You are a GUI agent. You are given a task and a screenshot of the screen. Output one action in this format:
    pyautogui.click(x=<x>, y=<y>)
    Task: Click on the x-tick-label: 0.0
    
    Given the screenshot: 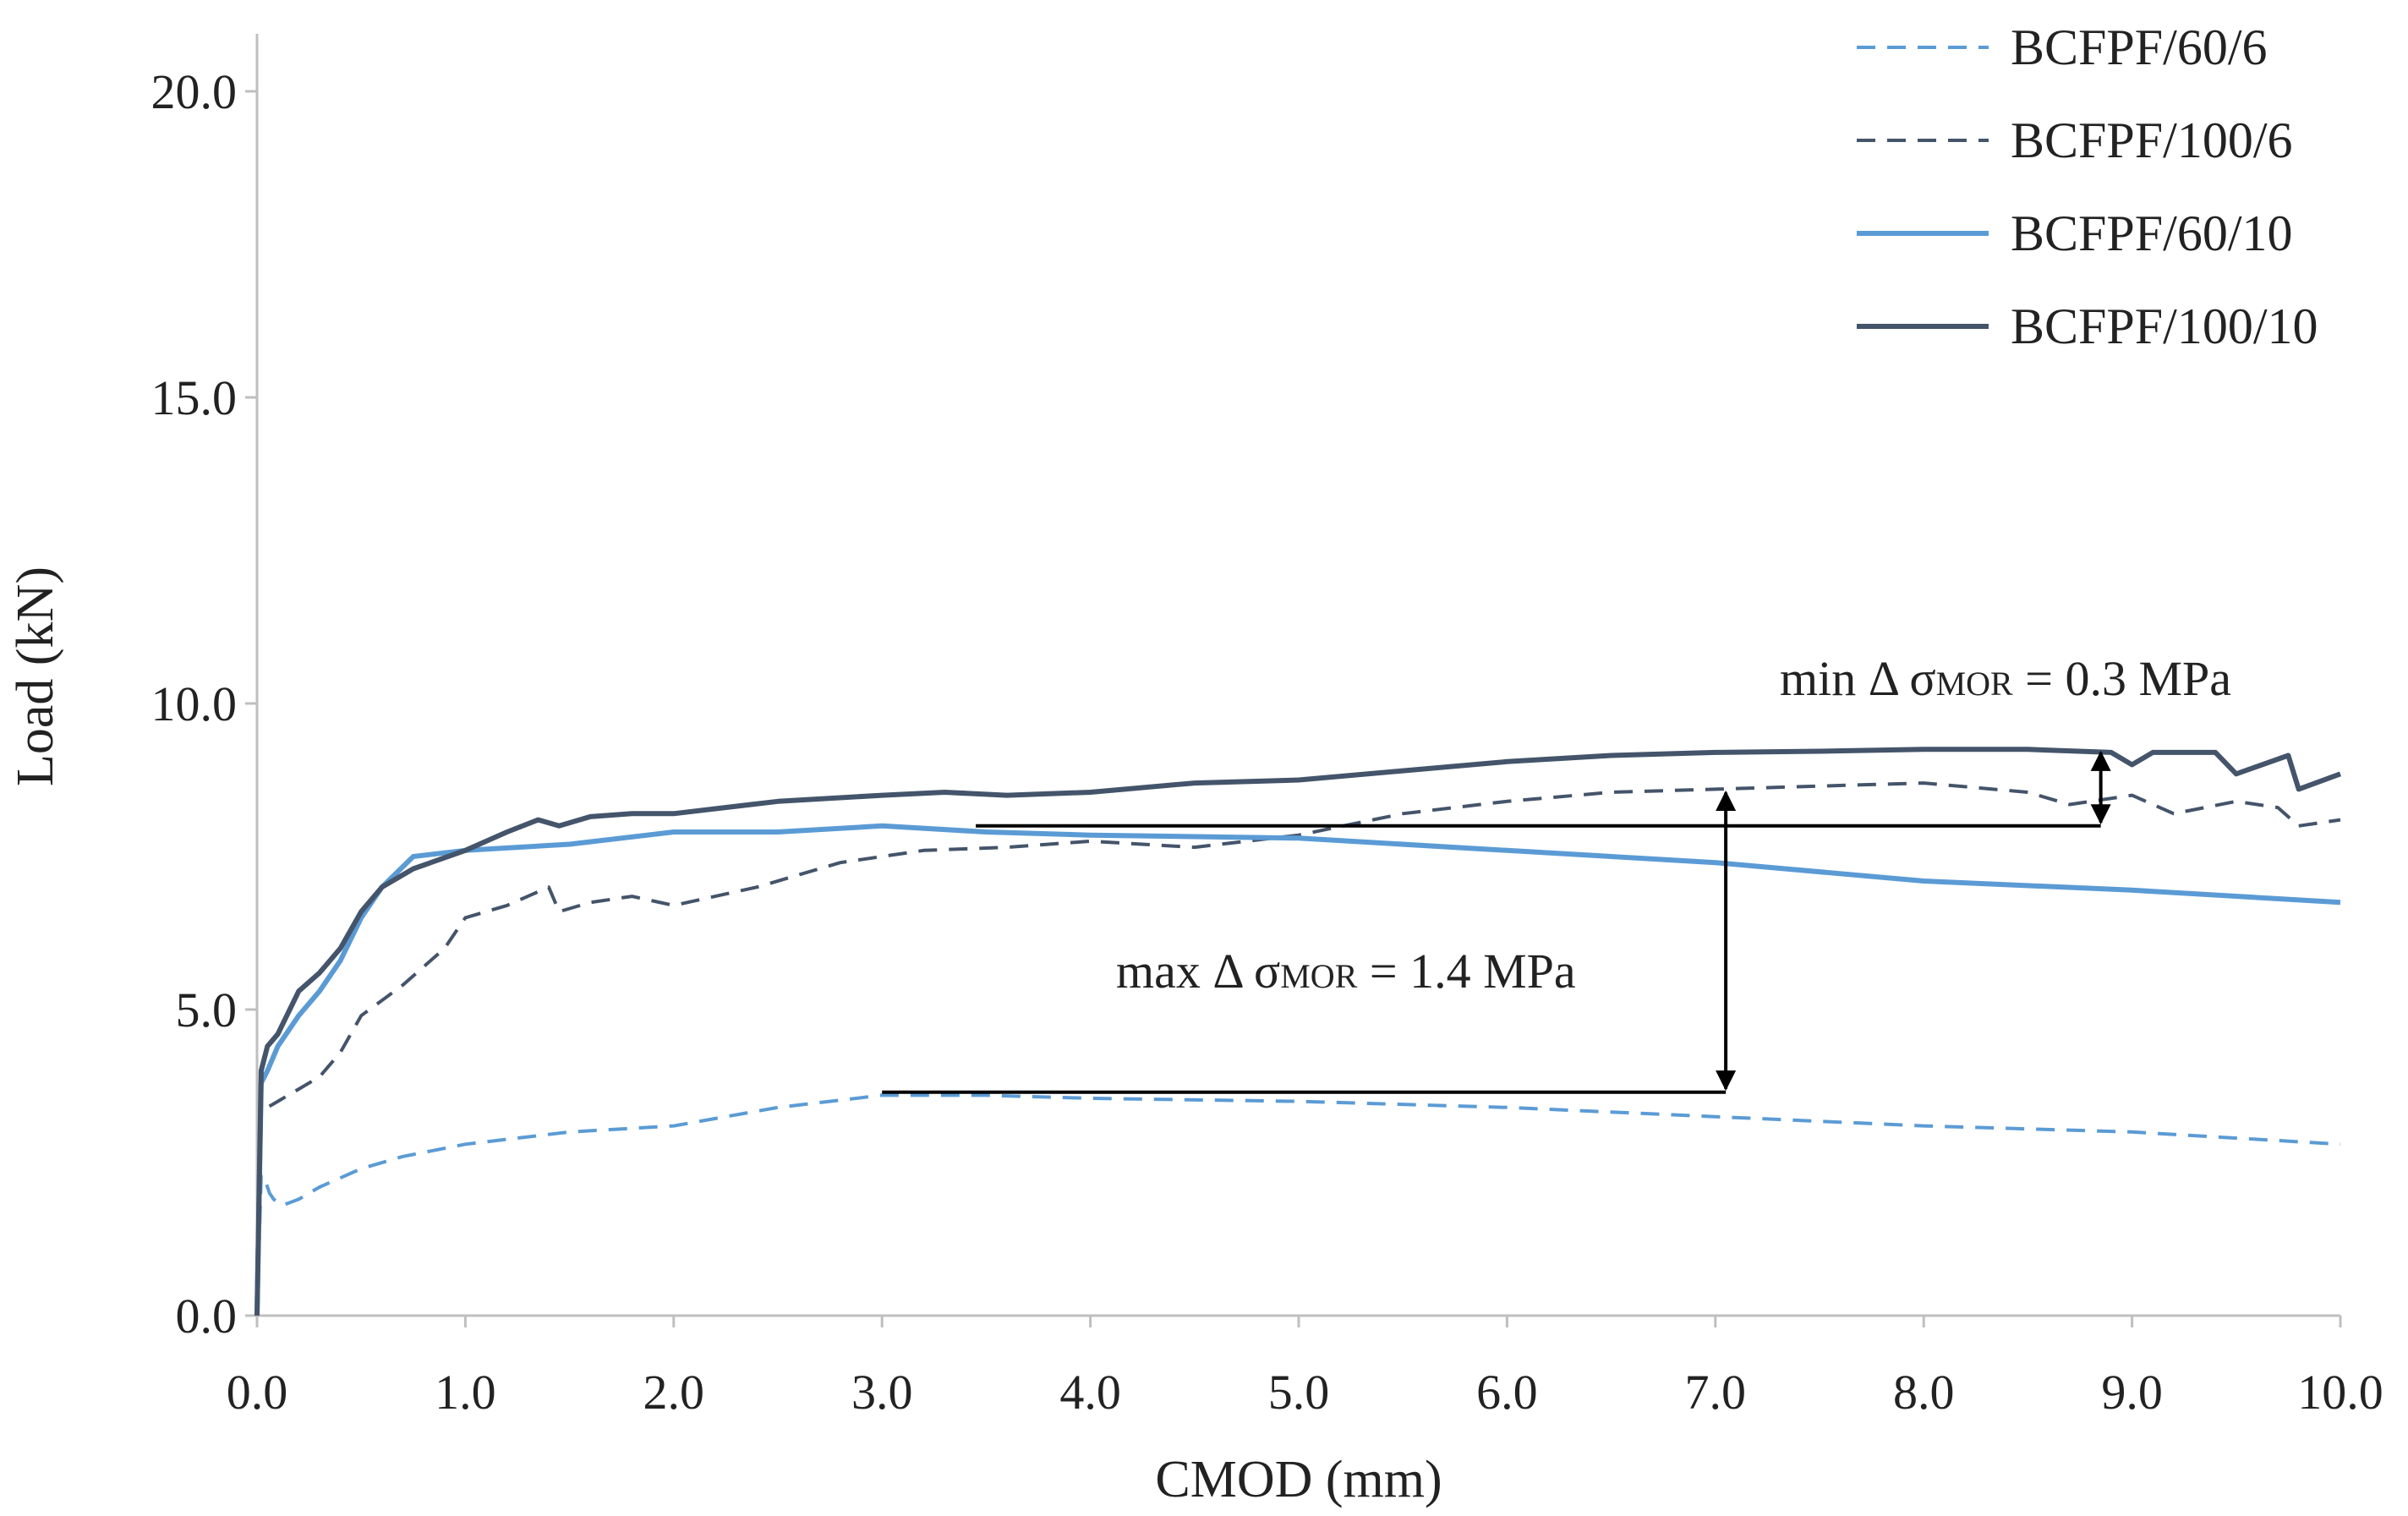 What is the action you would take?
    pyautogui.click(x=257, y=1392)
    